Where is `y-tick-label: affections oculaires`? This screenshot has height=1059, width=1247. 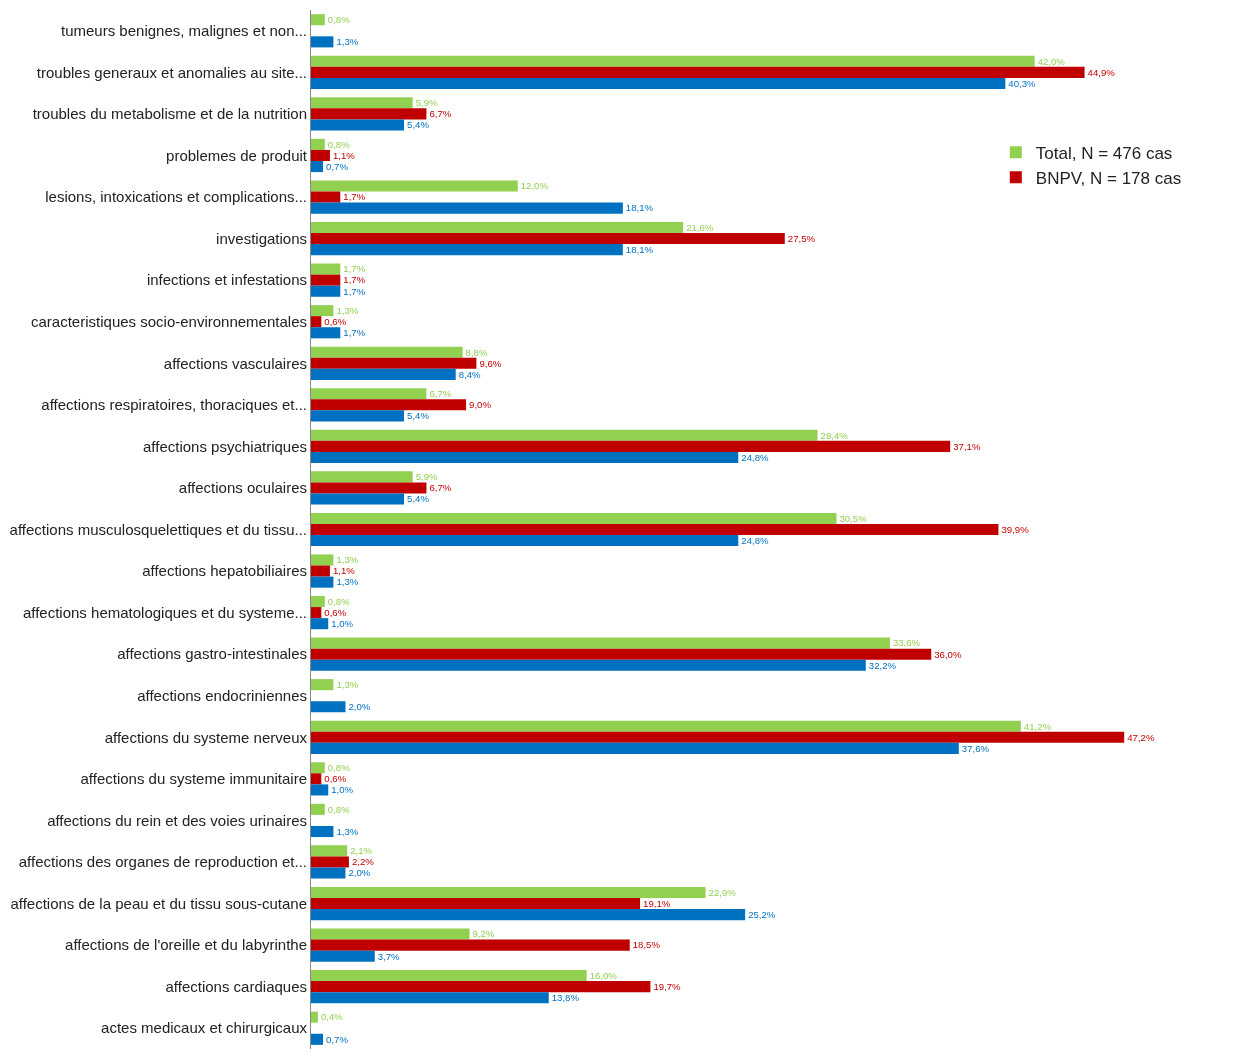 y-tick-label: affections oculaires is located at coordinates (242, 488).